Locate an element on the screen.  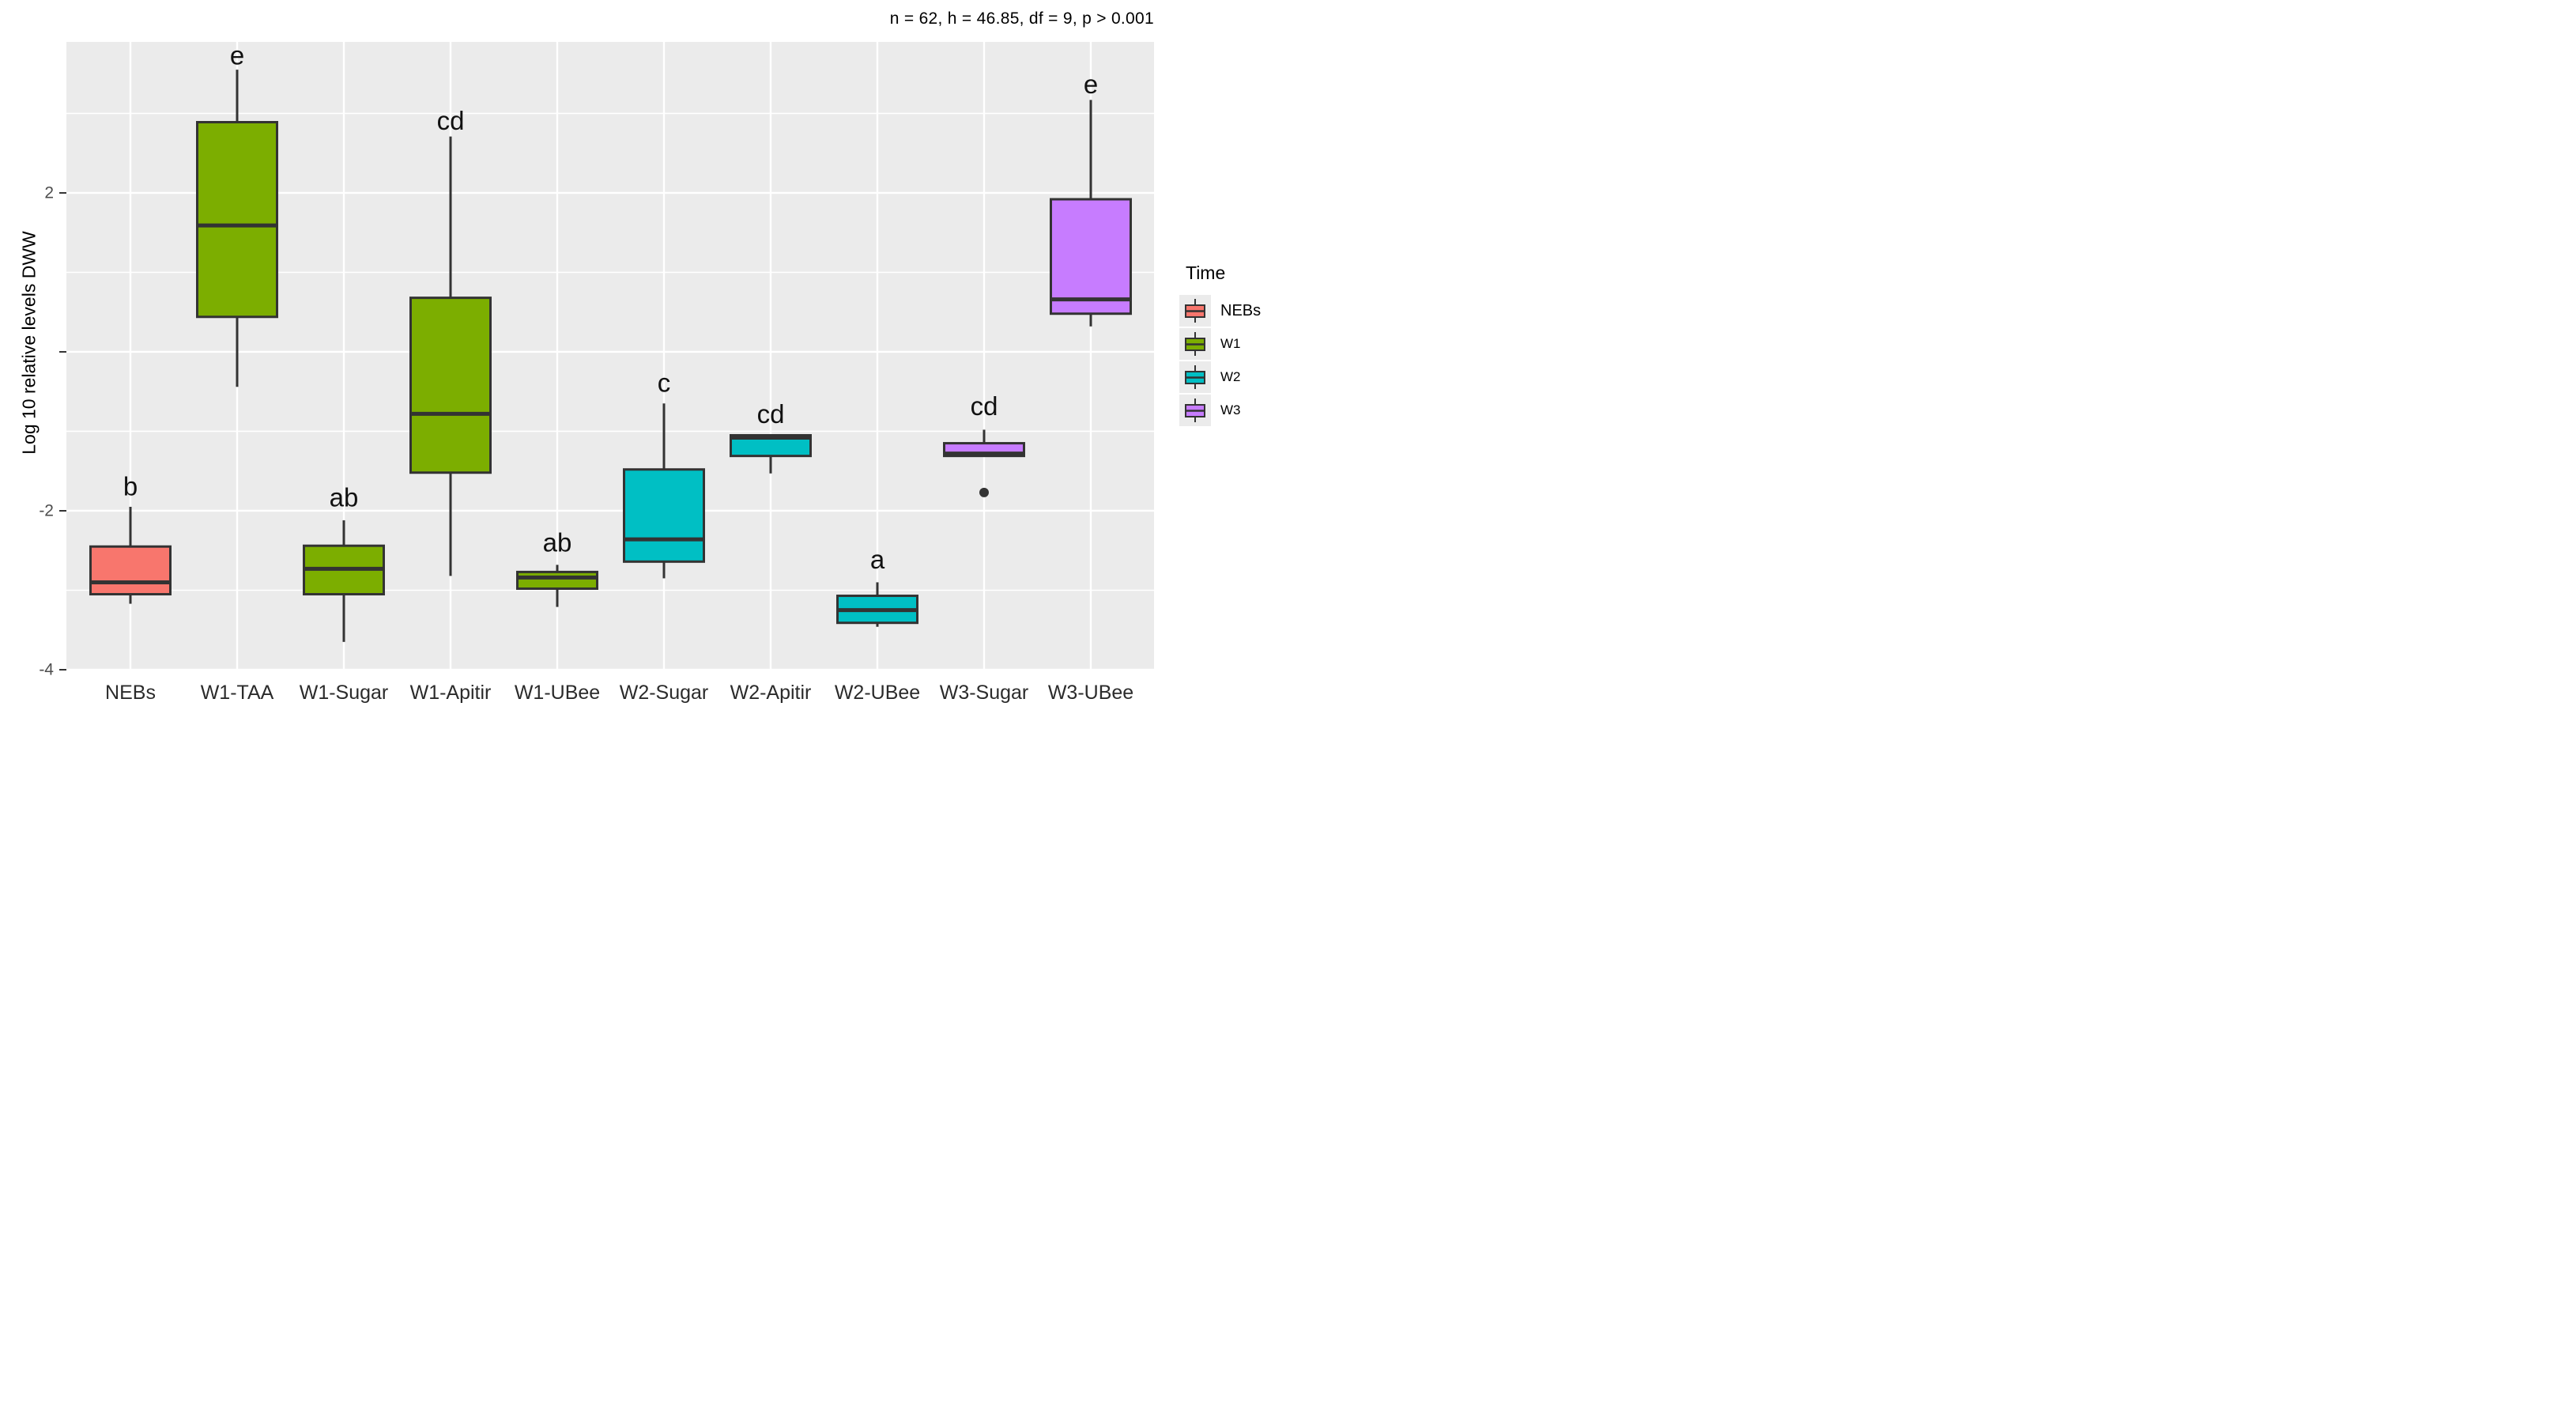
y-tick-label: -4 is located at coordinates (46, 670).